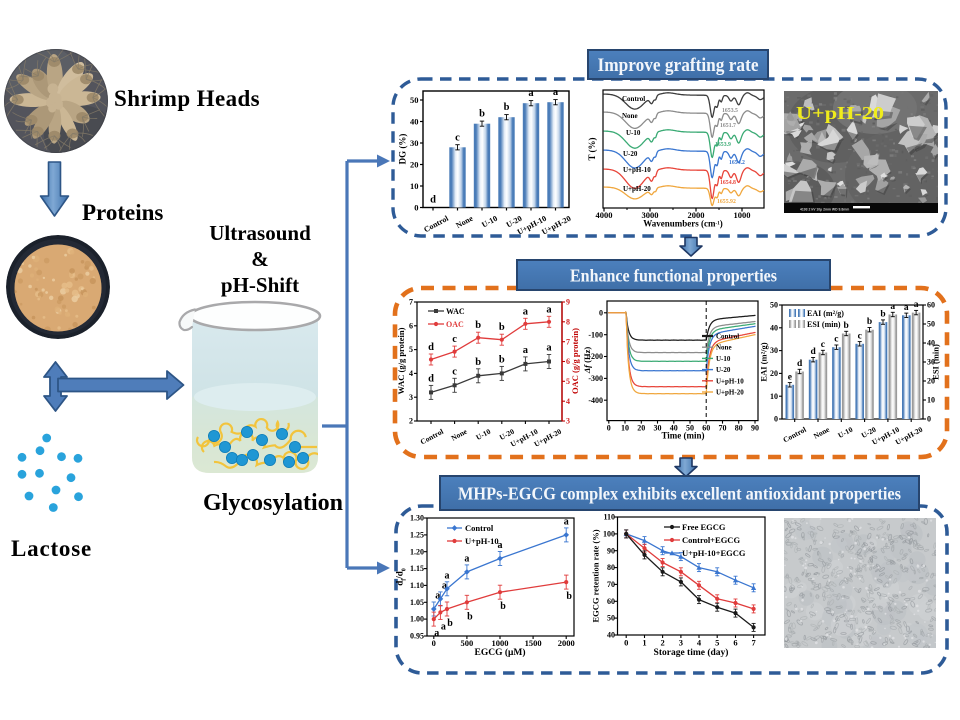 This screenshot has height=720, width=960. What do you see at coordinates (650, 215) in the screenshot?
I see `svg-text: 3000` at bounding box center [650, 215].